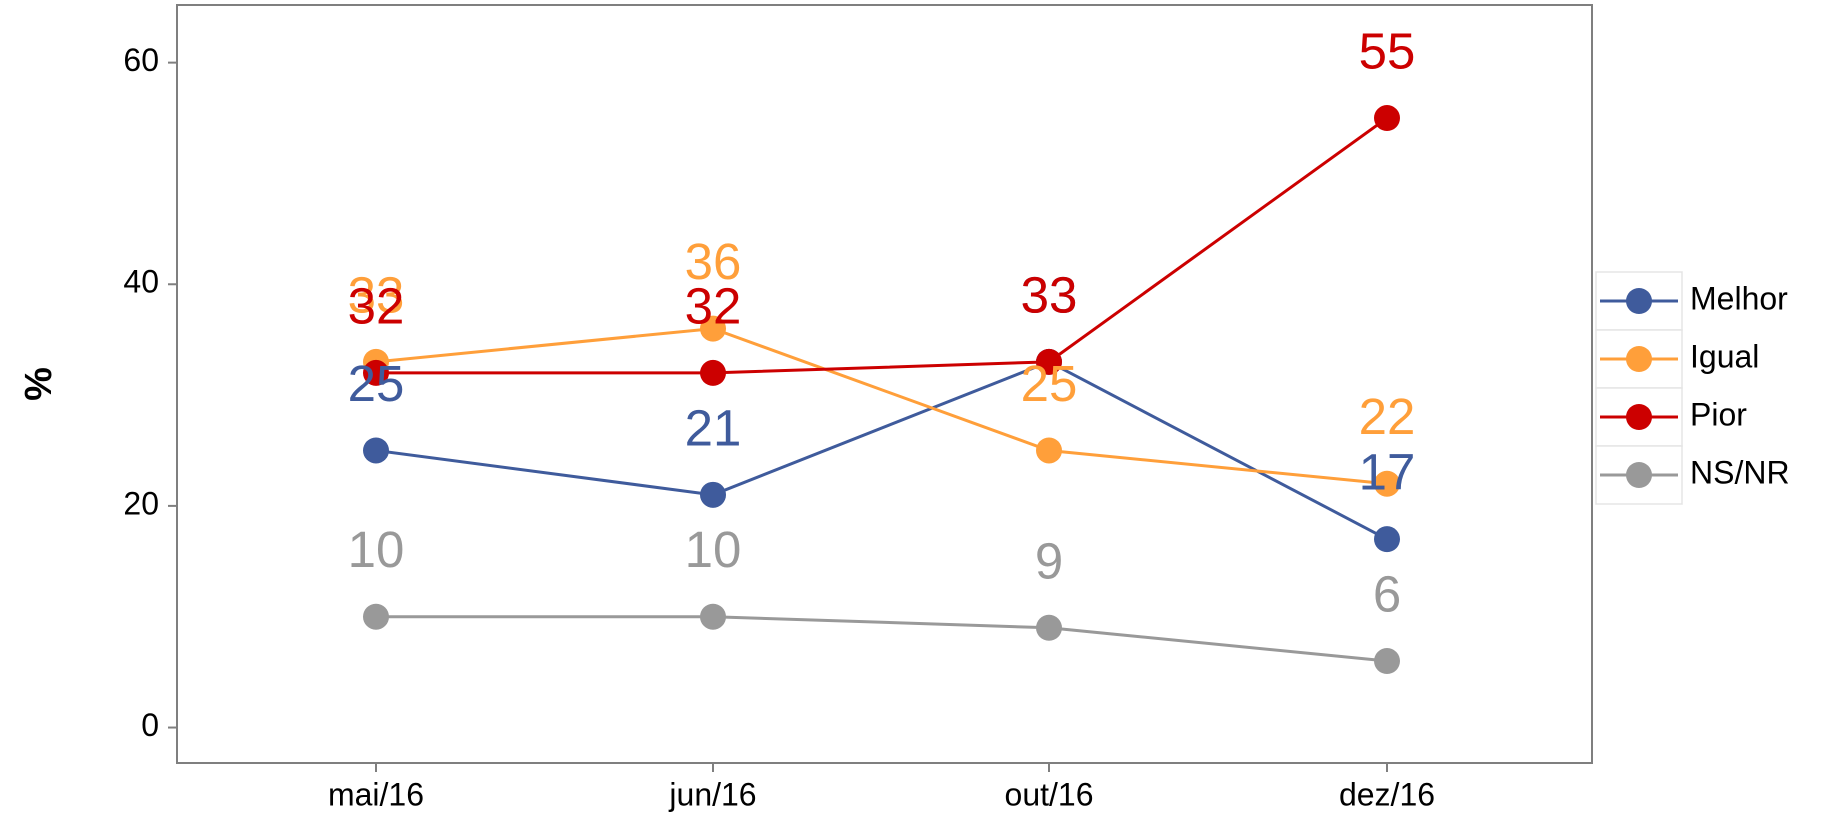 Image resolution: width=1826 pixels, height=820 pixels. I want to click on data-label: 22, so click(1387, 416).